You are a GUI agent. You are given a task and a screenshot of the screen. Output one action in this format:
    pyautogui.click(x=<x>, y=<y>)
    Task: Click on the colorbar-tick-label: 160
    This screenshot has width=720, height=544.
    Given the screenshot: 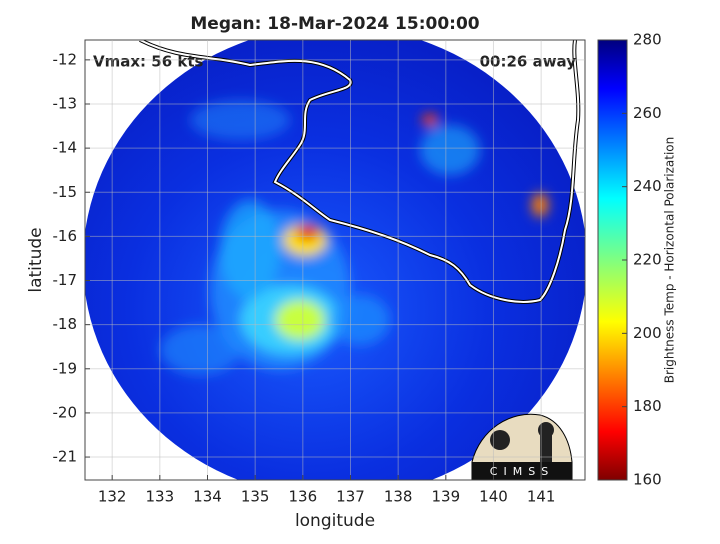 What is the action you would take?
    pyautogui.click(x=647, y=480)
    